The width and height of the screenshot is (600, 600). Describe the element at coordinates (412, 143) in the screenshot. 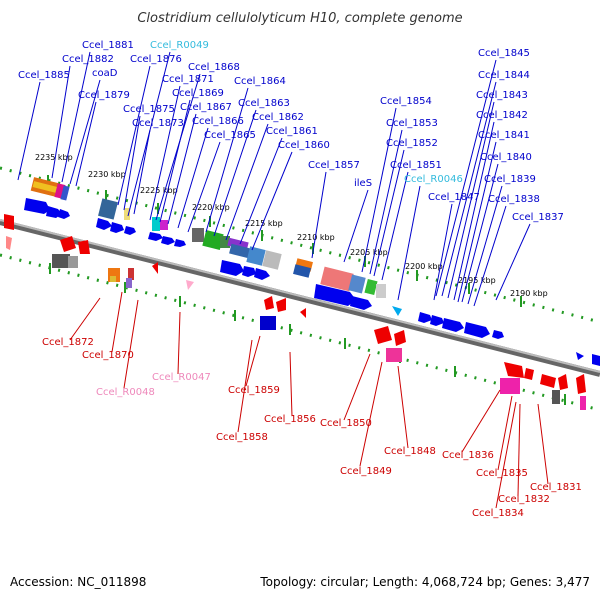

I see `gene-label: Ccel_1852` at that location.